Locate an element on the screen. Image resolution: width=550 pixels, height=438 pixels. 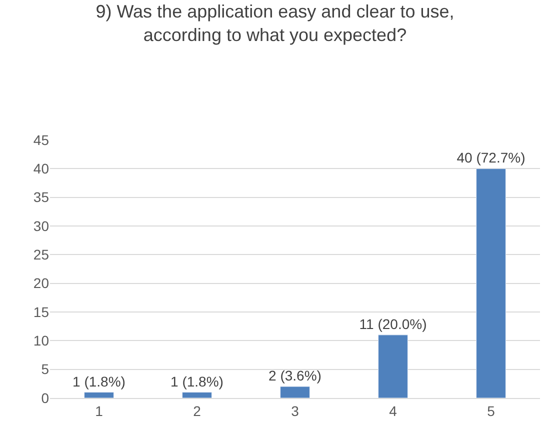
x-tick-label: 3 is located at coordinates (295, 410).